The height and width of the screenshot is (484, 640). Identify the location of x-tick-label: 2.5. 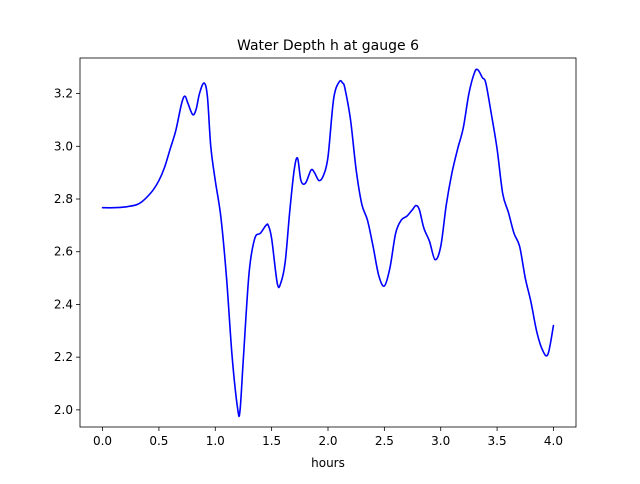
(384, 441).